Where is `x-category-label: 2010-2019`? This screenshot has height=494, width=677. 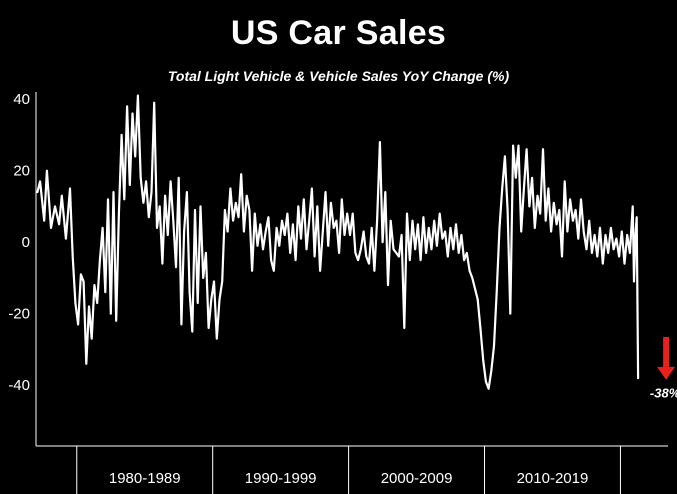
x-category-label: 2010-2019 is located at coordinates (553, 478).